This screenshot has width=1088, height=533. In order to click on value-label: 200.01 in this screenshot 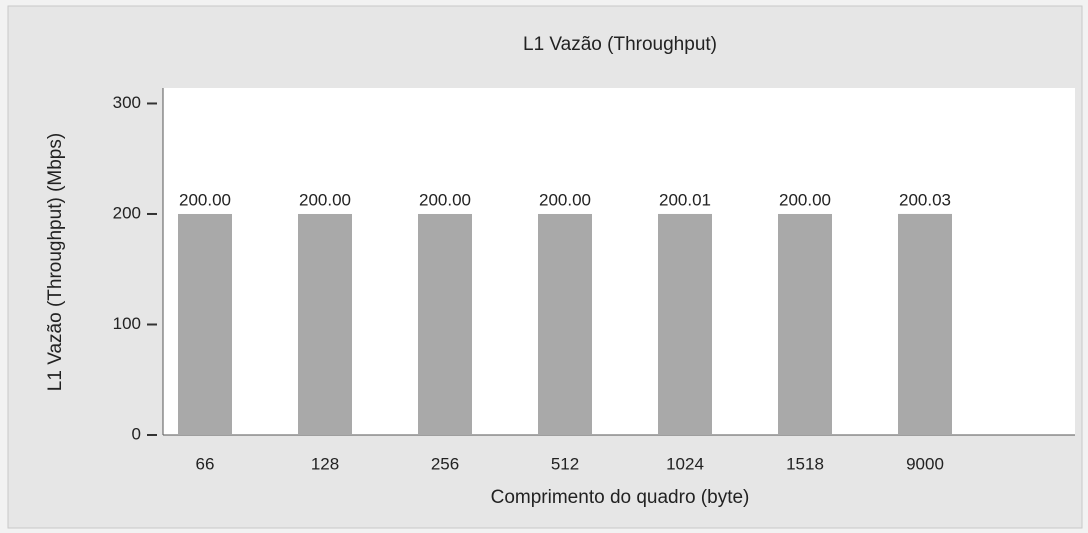, I will do `click(685, 199)`.